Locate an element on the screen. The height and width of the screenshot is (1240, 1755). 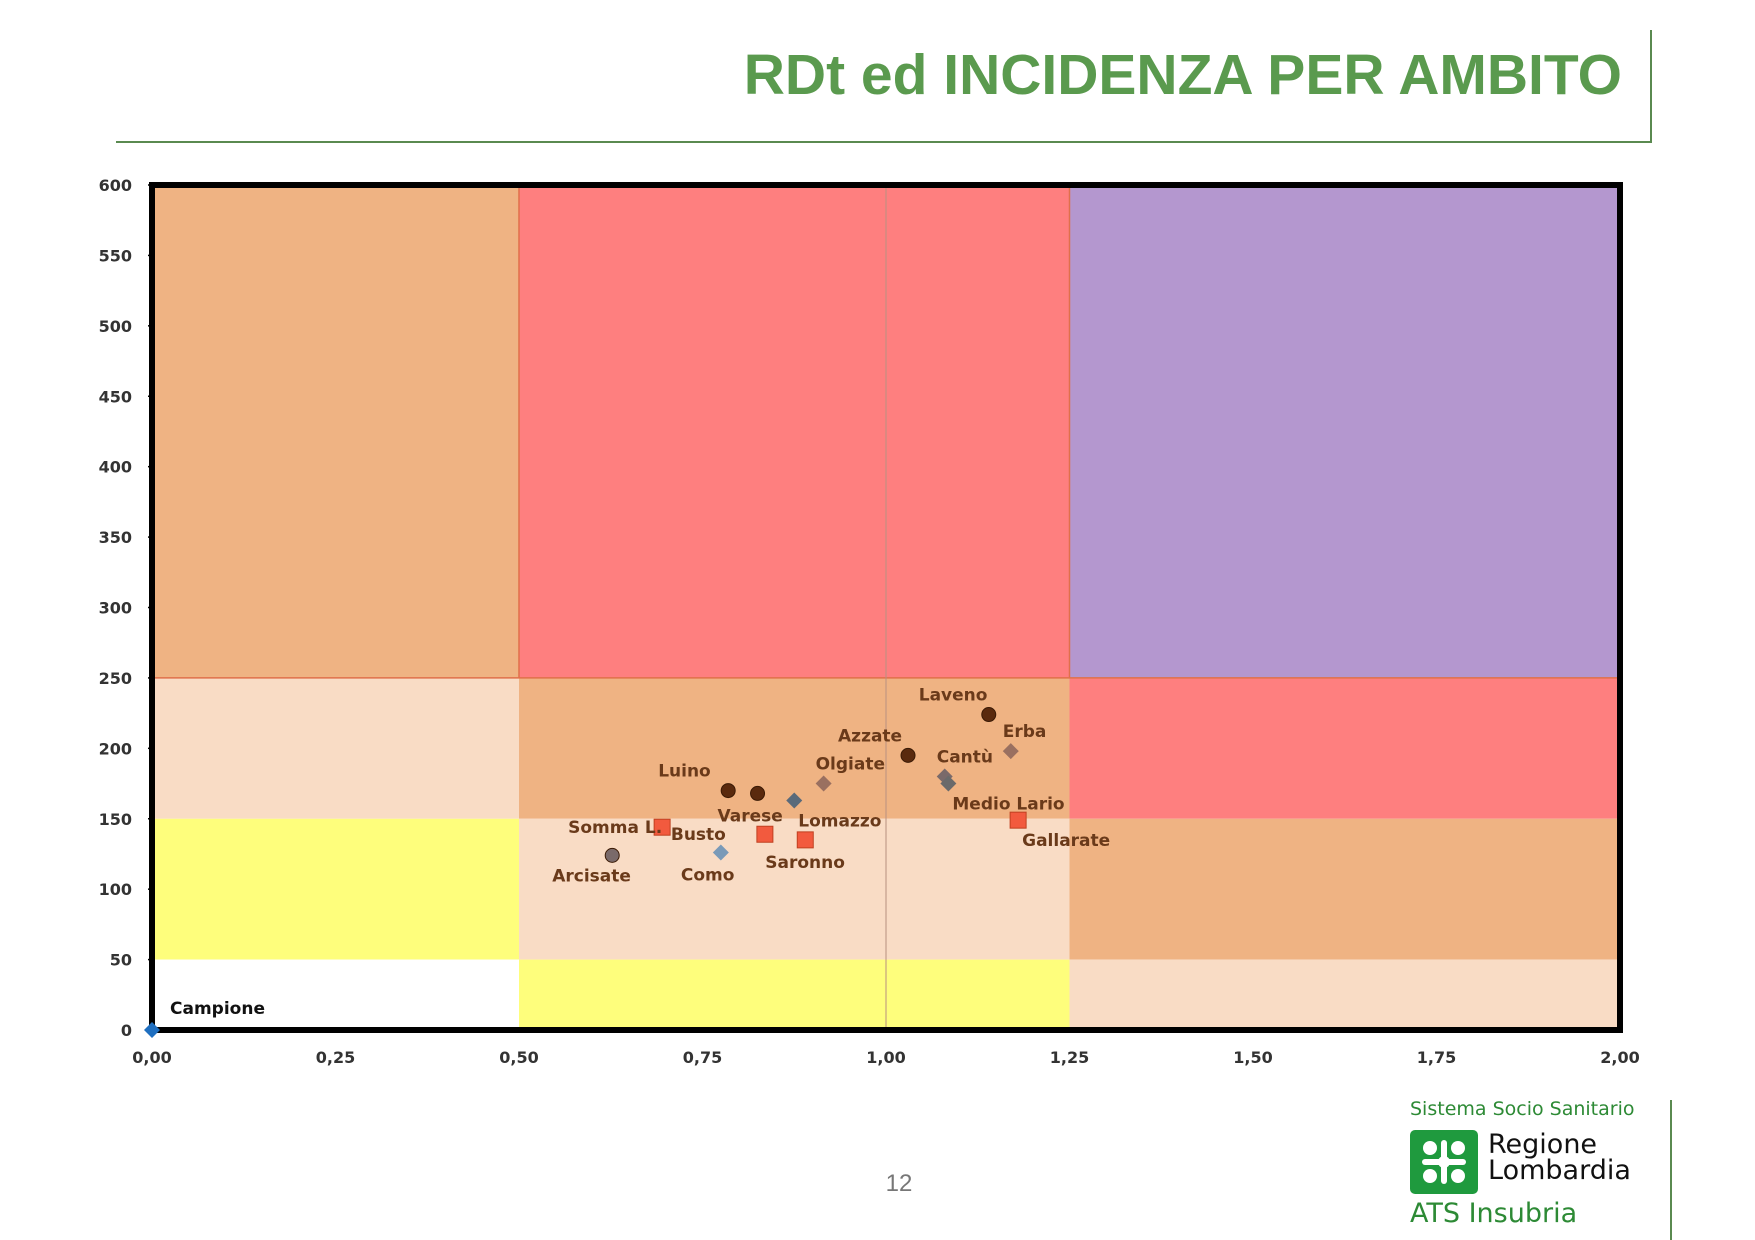
y-tick-label: 400 is located at coordinates (115, 467).